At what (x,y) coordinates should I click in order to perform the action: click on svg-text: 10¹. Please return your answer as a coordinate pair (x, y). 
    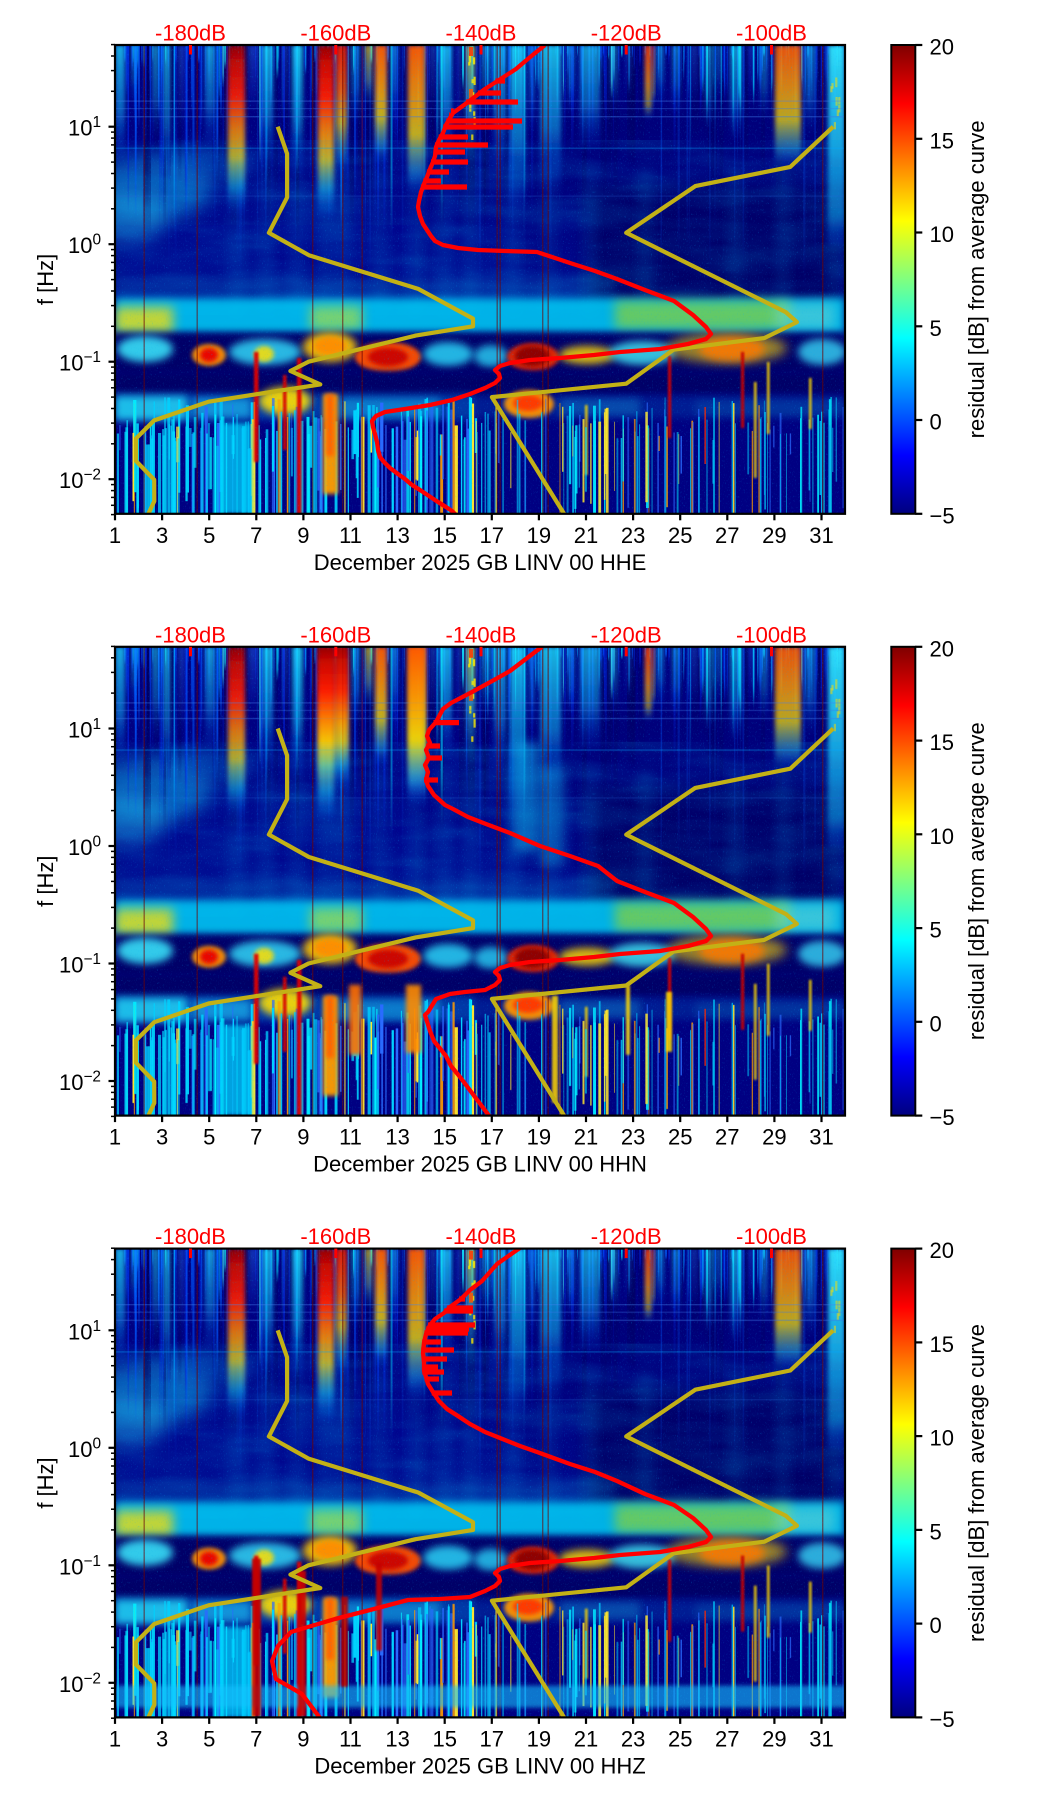
    Looking at the image, I should click on (84, 1331).